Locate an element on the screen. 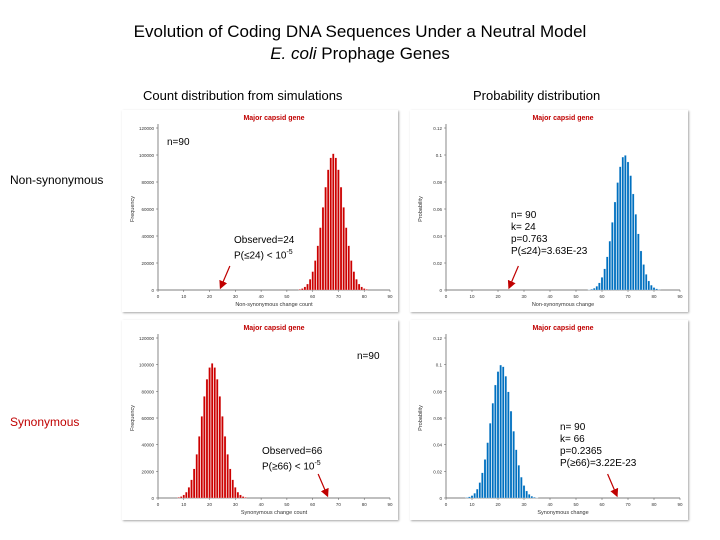 The height and width of the screenshot is (540, 720). x-tick-label: 30 is located at coordinates (524, 504).